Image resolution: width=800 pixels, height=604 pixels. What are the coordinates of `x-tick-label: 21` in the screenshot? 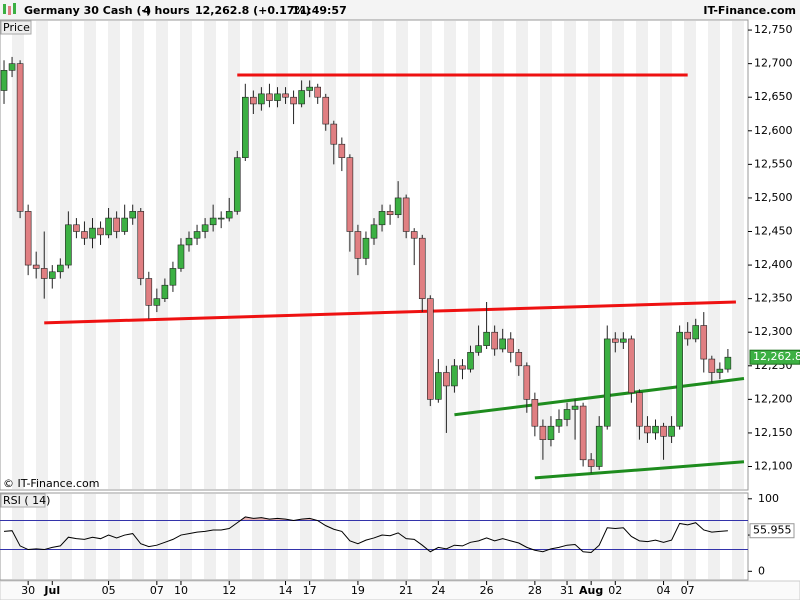 It's located at (406, 590).